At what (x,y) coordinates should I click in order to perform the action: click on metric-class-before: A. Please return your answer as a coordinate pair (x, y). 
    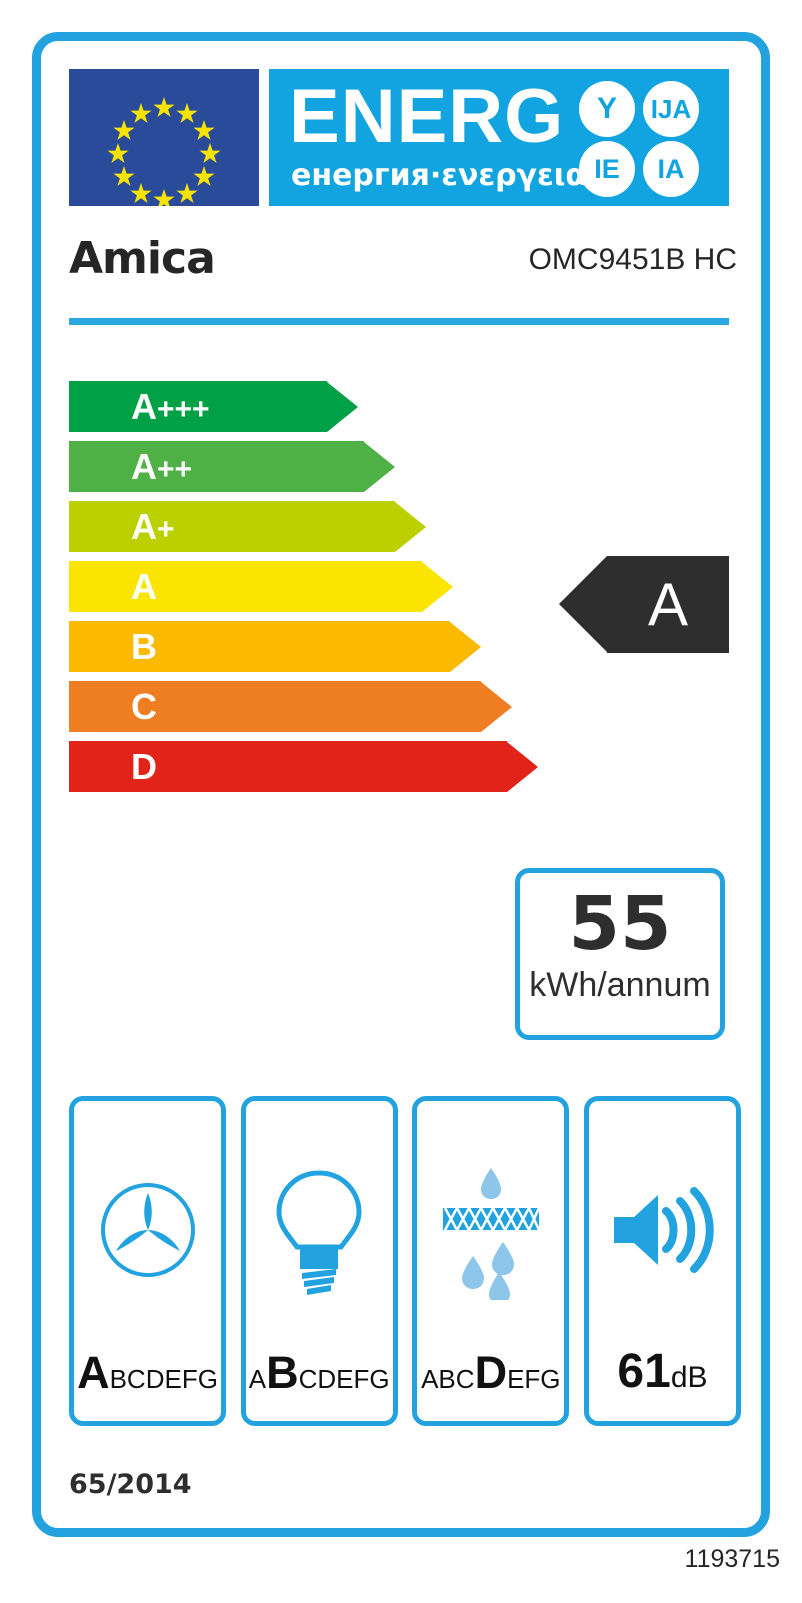
    Looking at the image, I should click on (257, 1379).